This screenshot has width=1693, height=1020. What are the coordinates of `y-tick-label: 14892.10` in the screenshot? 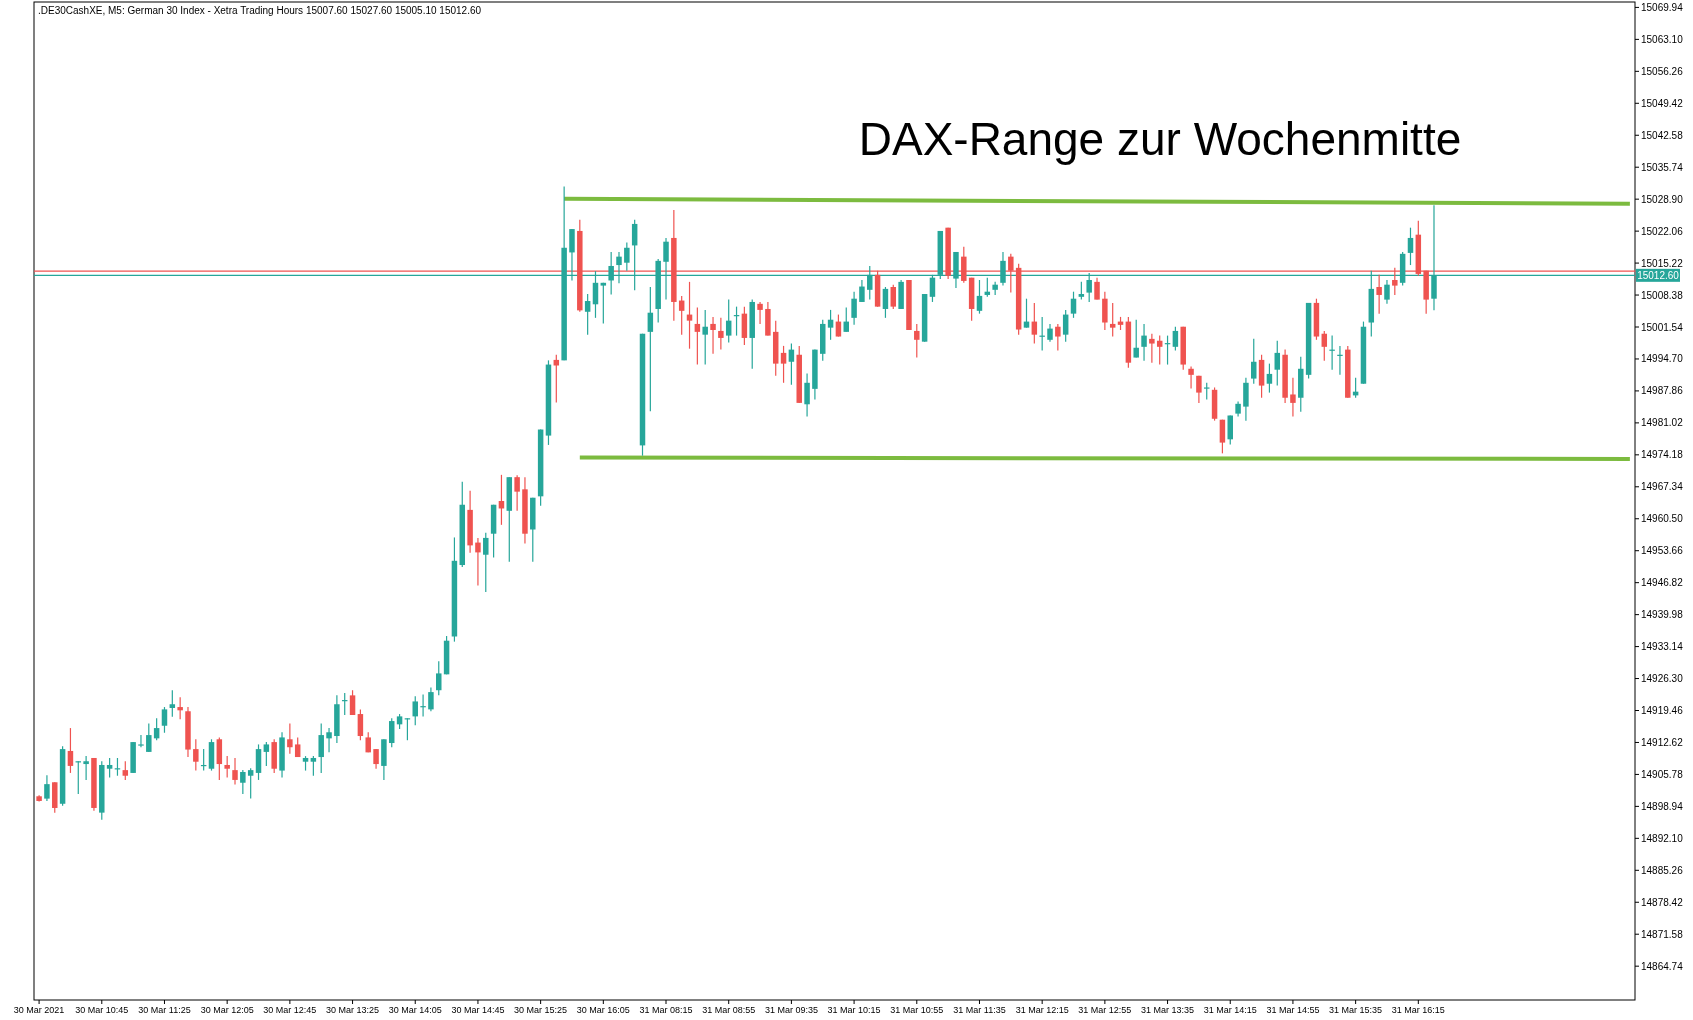 It's located at (1662, 838).